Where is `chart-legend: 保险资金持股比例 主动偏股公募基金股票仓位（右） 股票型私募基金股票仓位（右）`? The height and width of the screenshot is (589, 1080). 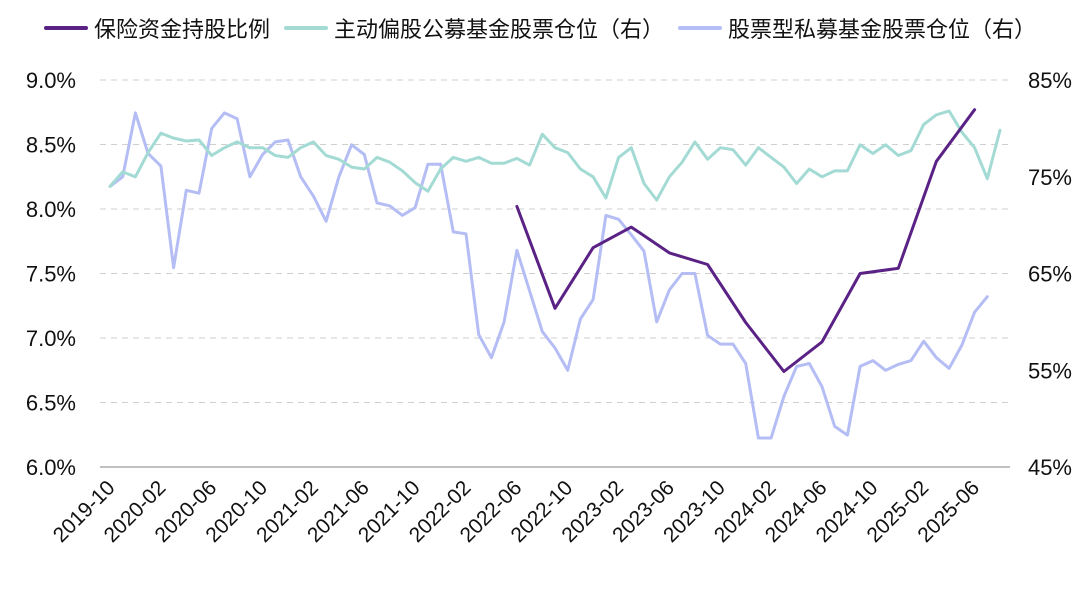
chart-legend: 保险资金持股比例 主动偏股公募基金股票仓位（右） 股票型私募基金股票仓位（右） is located at coordinates (540, 28).